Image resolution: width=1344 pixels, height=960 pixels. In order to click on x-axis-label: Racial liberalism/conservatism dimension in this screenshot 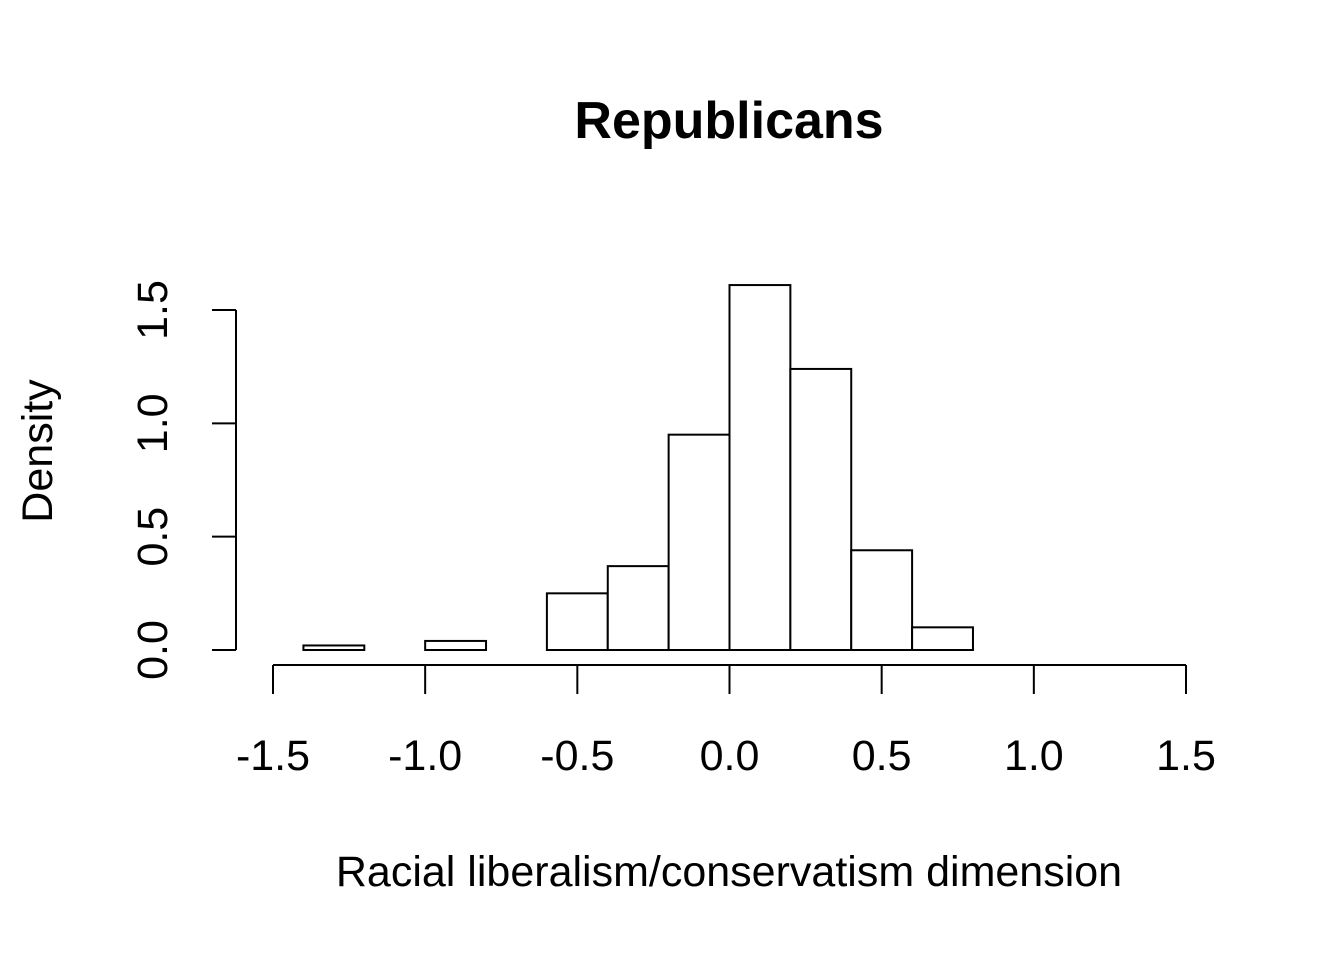, I will do `click(729, 872)`.